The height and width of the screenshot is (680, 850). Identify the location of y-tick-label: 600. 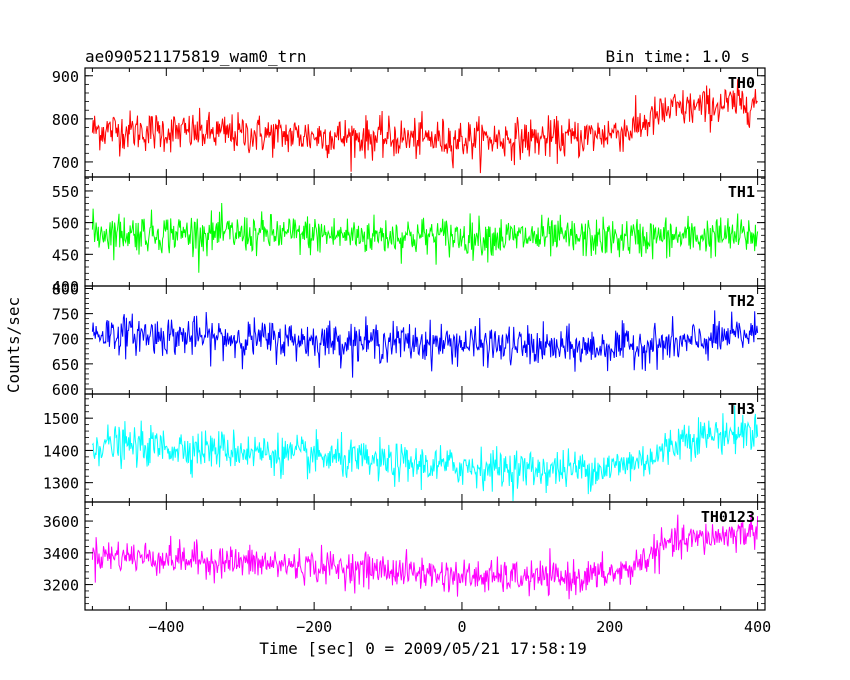
(65, 390).